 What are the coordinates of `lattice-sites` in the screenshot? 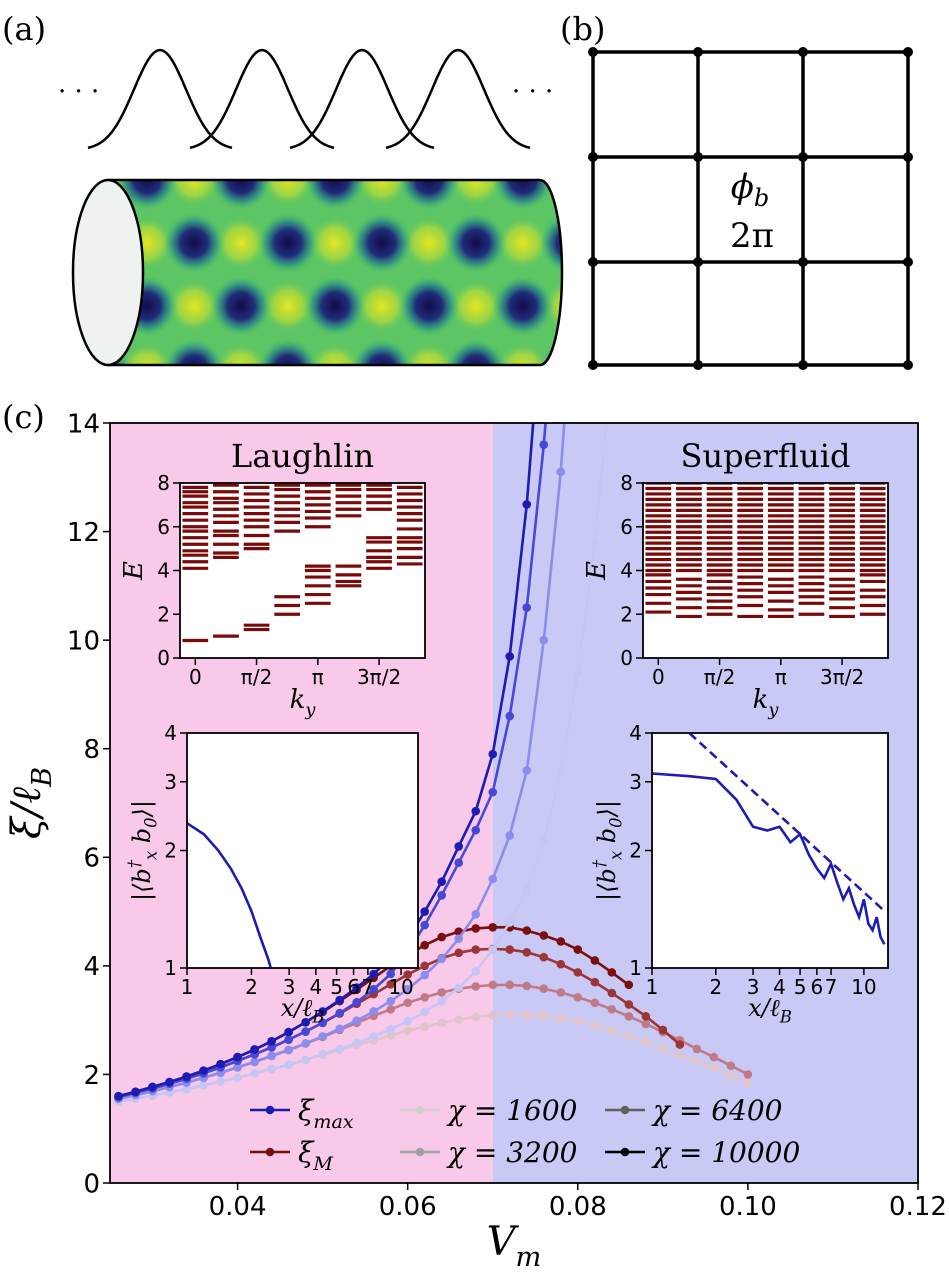 It's located at (750, 208).